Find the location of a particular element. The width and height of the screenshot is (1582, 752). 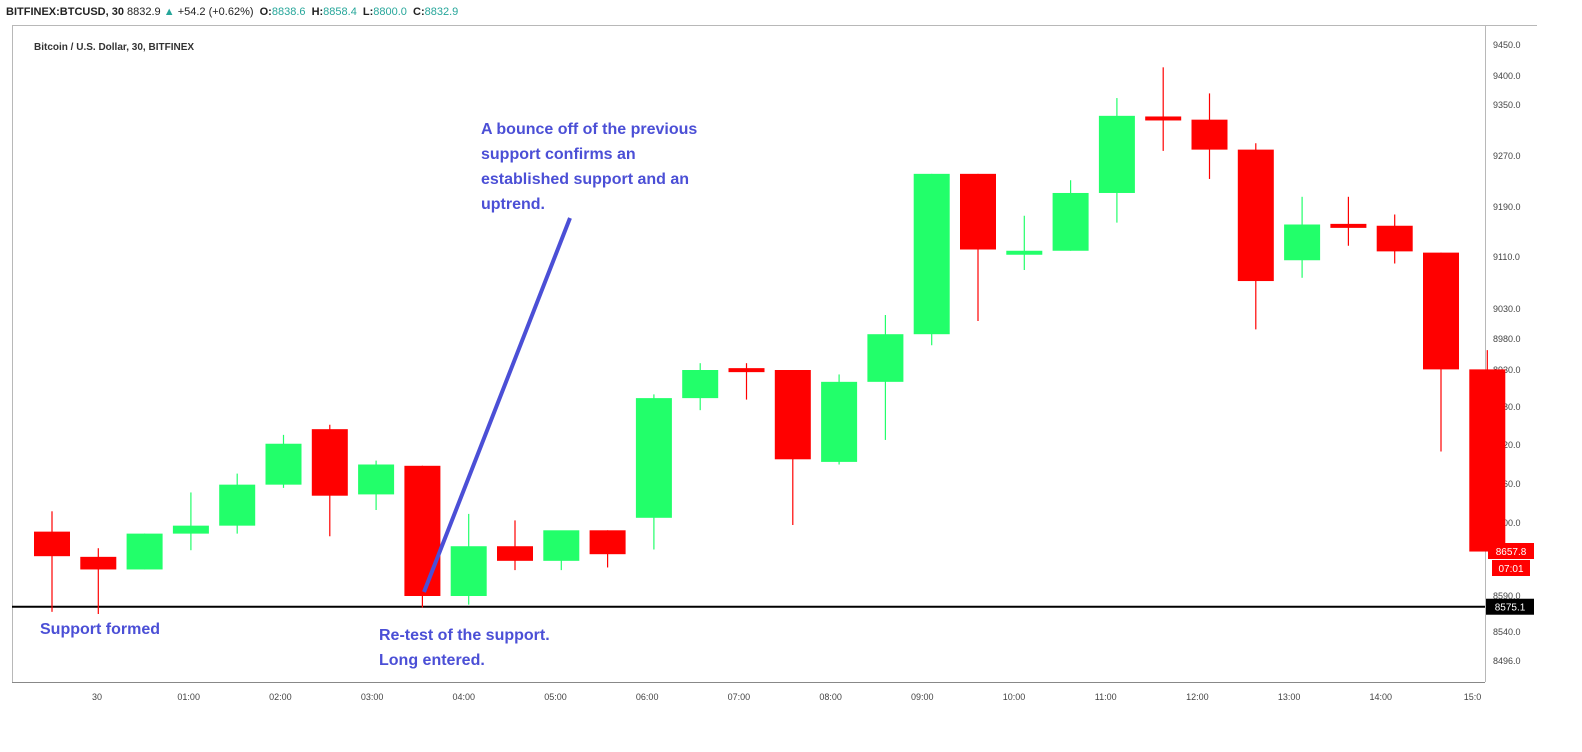

bounce-annotation-text: uptrend. is located at coordinates (513, 204).